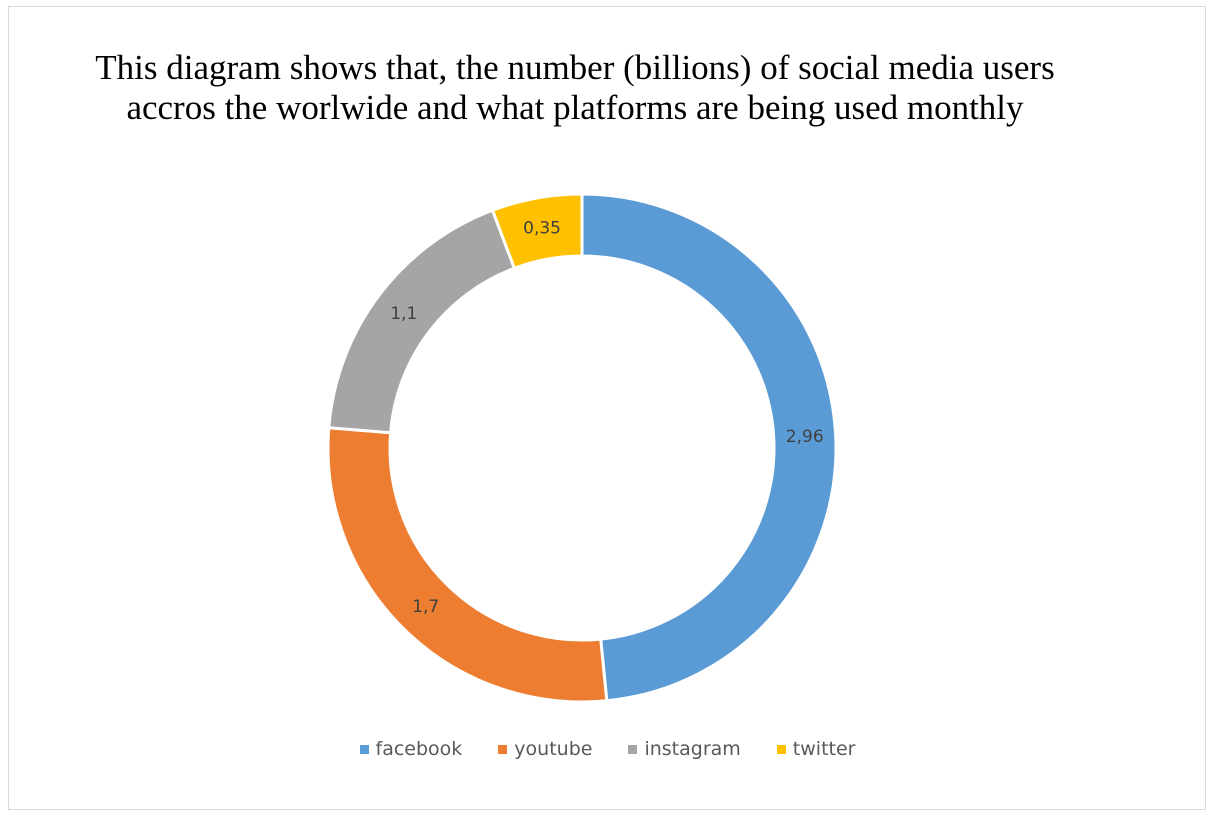 The height and width of the screenshot is (816, 1215). I want to click on donut-slice-facebook, so click(709, 447).